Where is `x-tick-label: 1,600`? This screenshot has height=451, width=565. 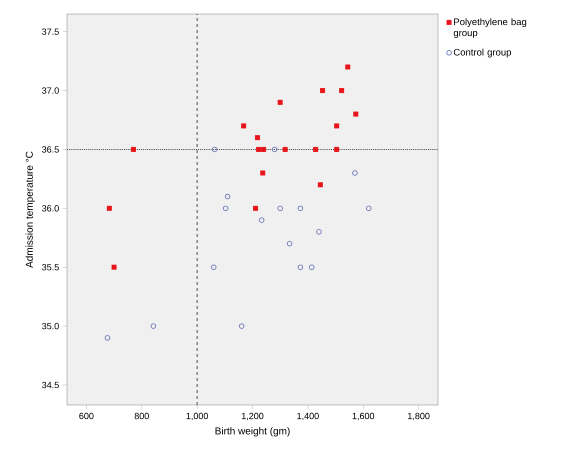 x-tick-label: 1,600 is located at coordinates (363, 416).